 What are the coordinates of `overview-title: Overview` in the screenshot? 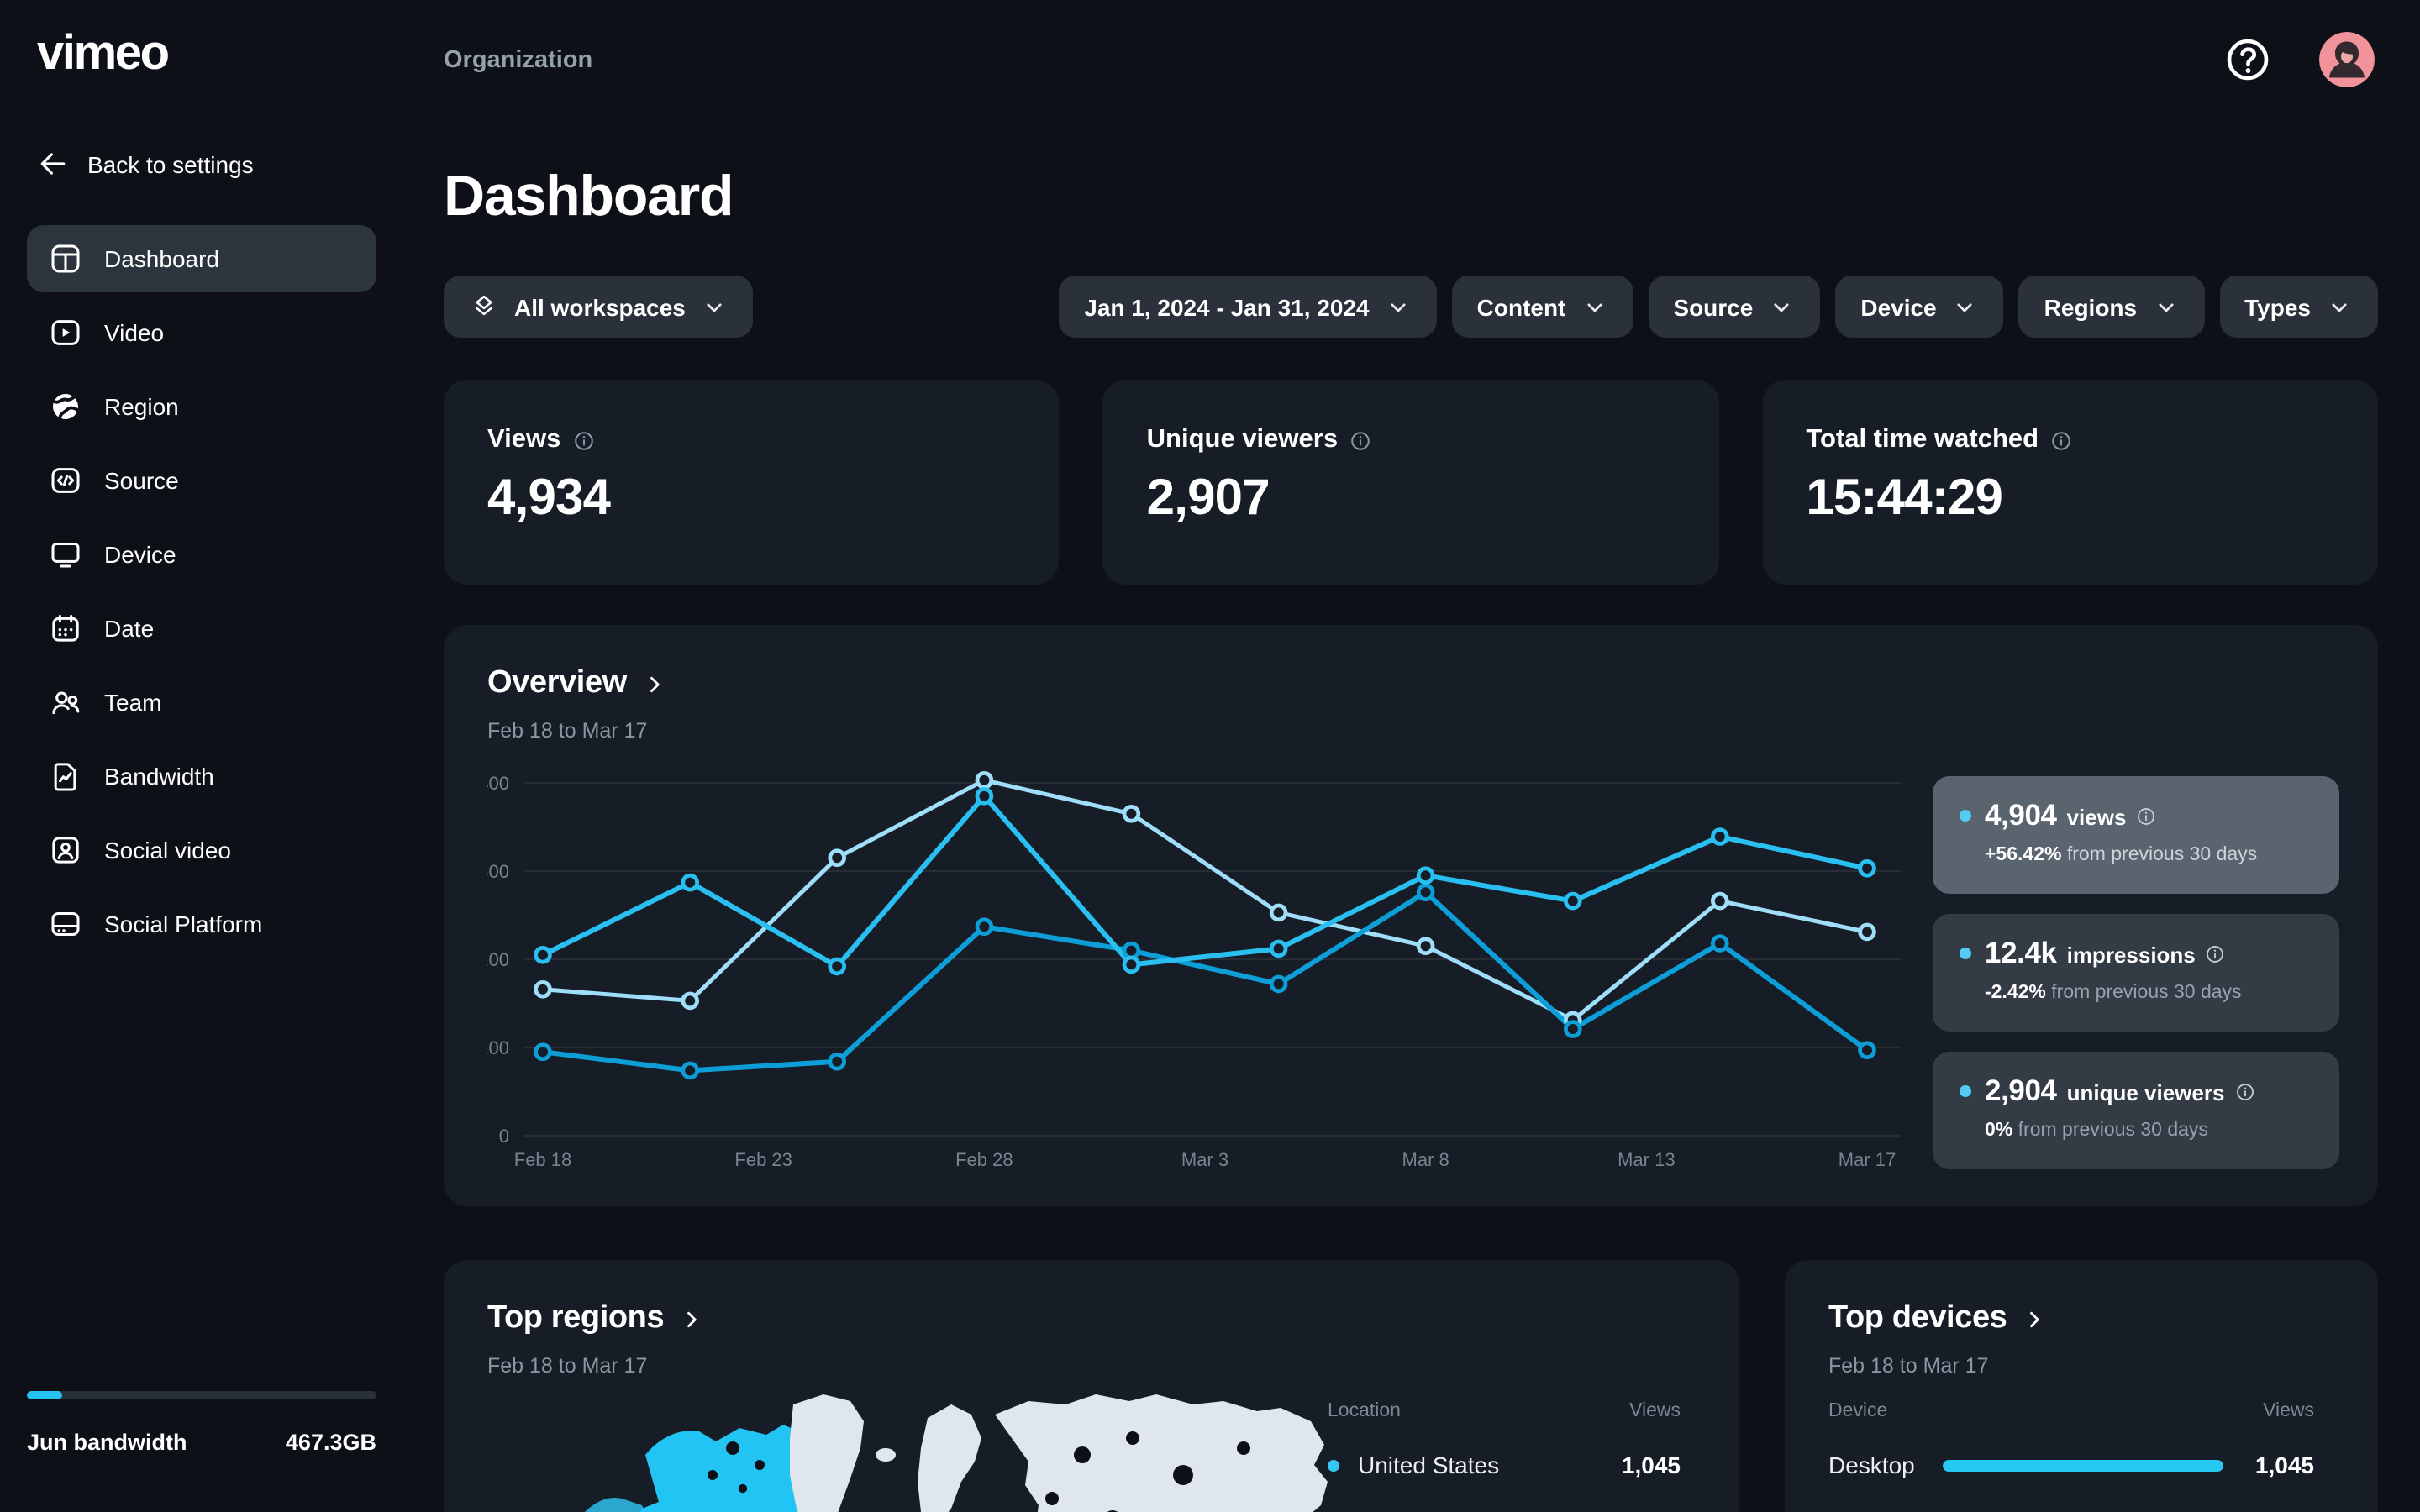 It's located at (557, 683).